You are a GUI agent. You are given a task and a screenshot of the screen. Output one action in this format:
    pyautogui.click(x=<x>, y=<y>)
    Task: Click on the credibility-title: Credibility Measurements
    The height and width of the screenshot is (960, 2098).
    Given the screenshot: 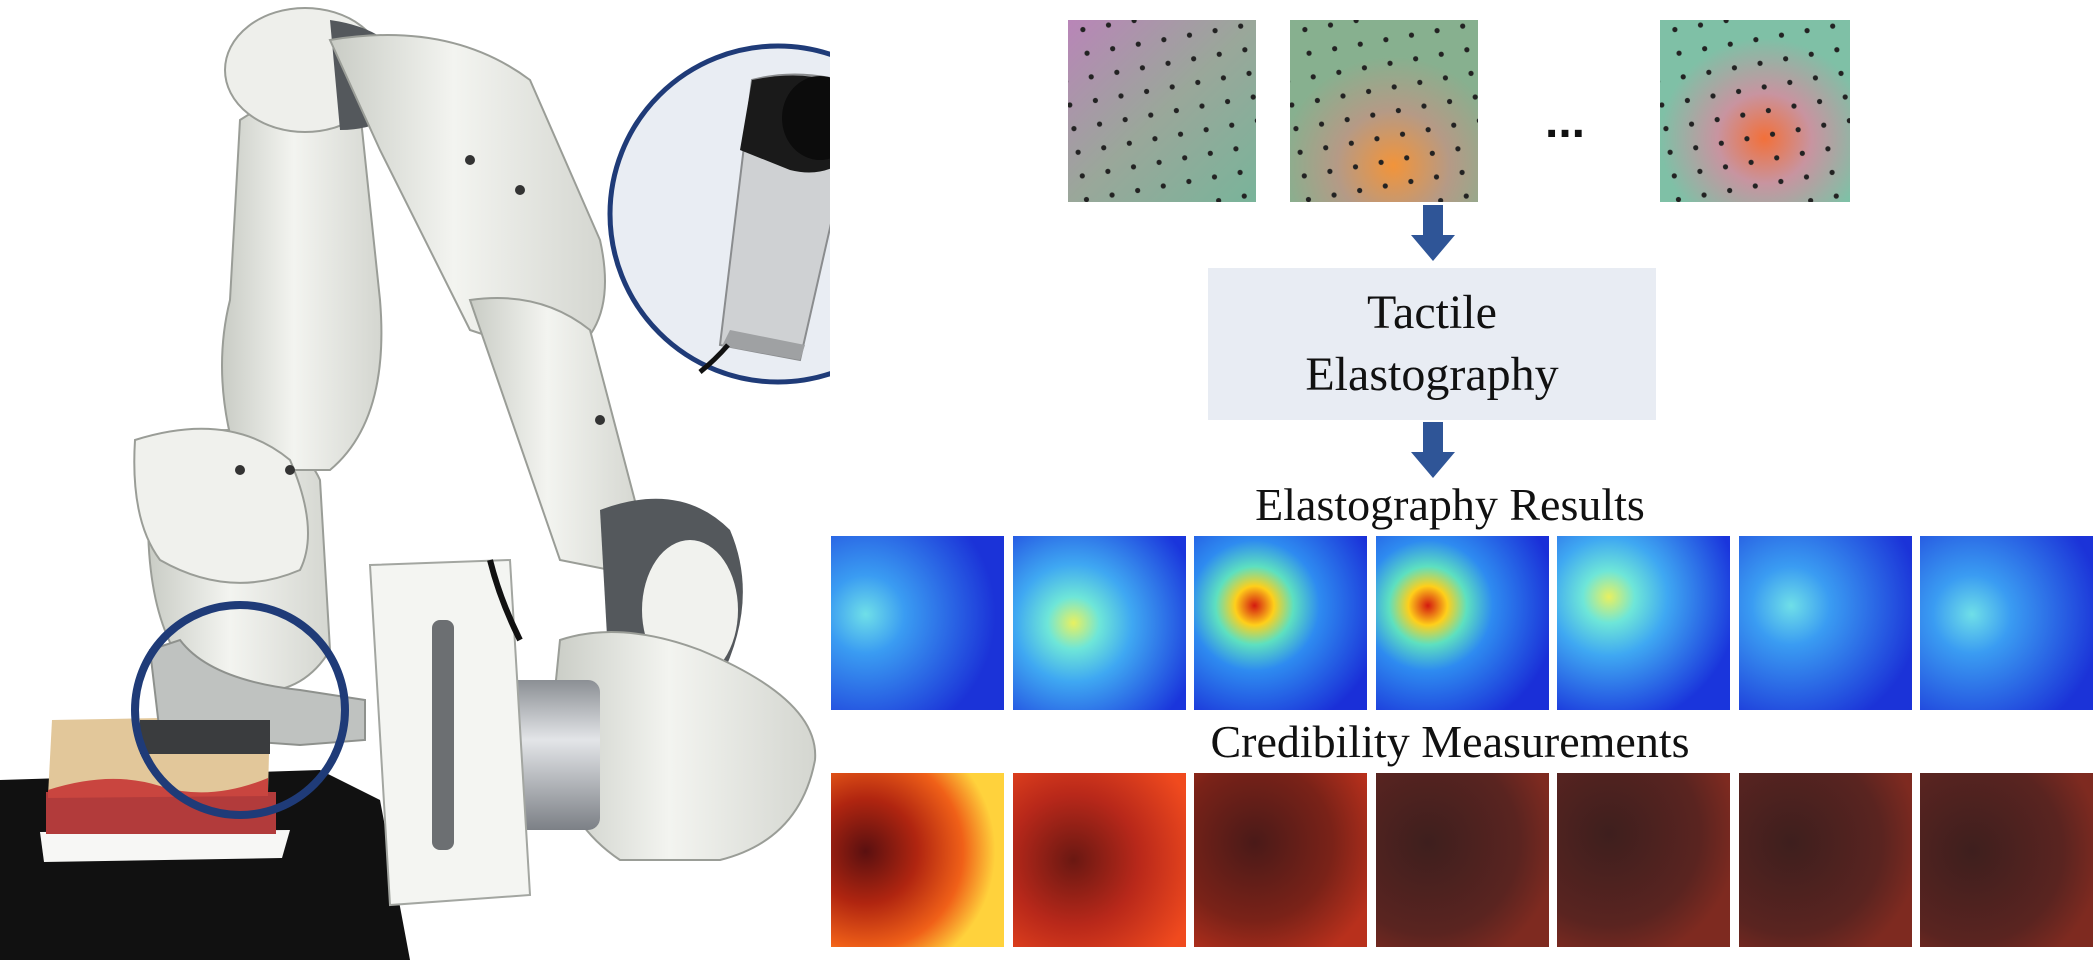 What is the action you would take?
    pyautogui.click(x=1450, y=741)
    